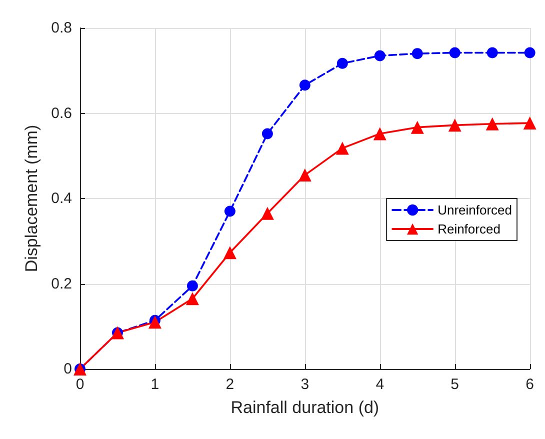 The width and height of the screenshot is (545, 439). Describe the element at coordinates (469, 229) in the screenshot. I see `legend-label: Reinforced` at that location.